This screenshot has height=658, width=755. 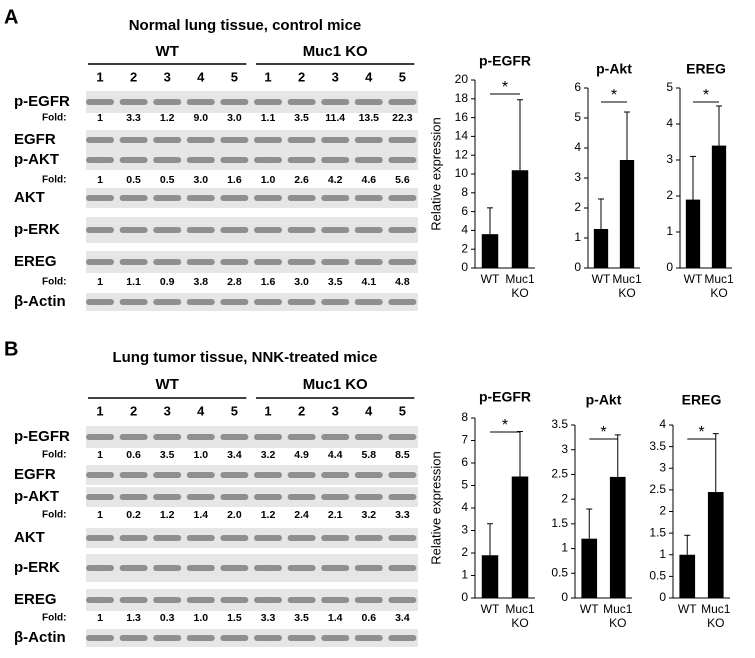 What do you see at coordinates (577, 267) in the screenshot?
I see `y-tick-label: 0` at bounding box center [577, 267].